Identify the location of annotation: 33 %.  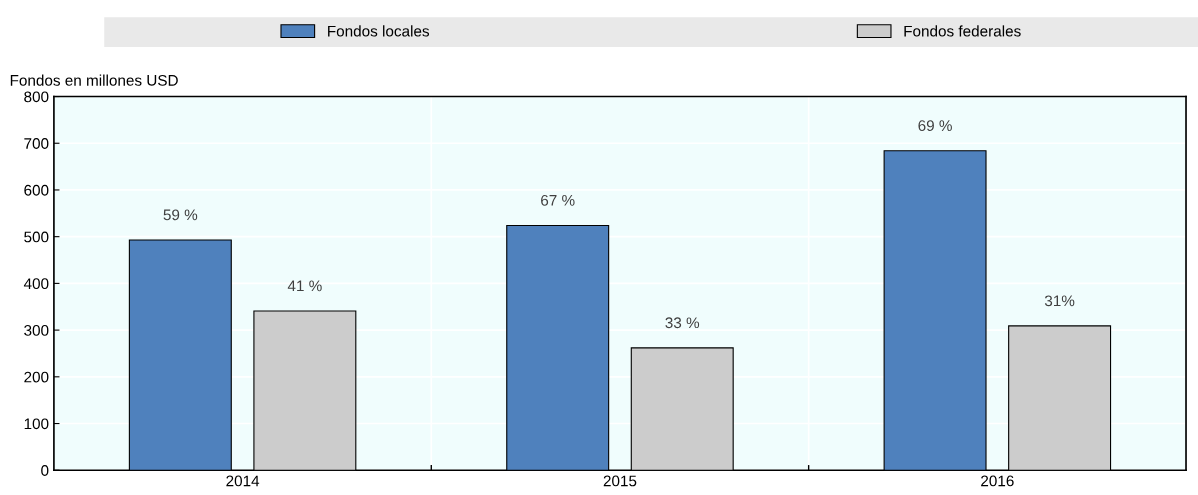
(682, 323).